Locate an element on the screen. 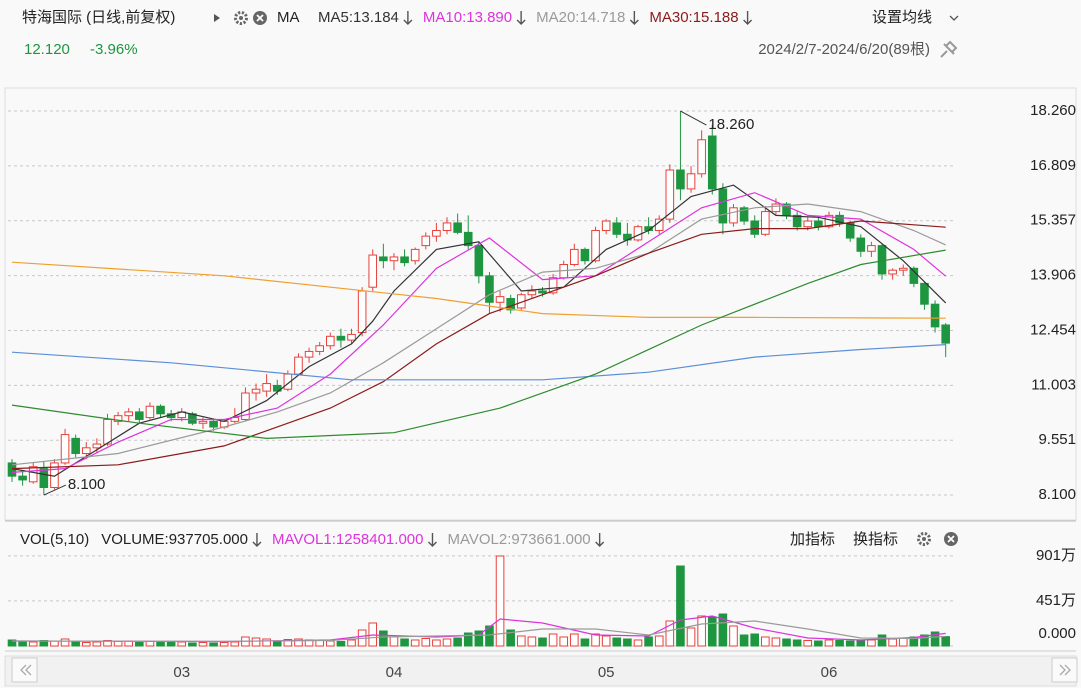 This screenshot has height=688, width=1081. last-price: 12.120 is located at coordinates (47, 49).